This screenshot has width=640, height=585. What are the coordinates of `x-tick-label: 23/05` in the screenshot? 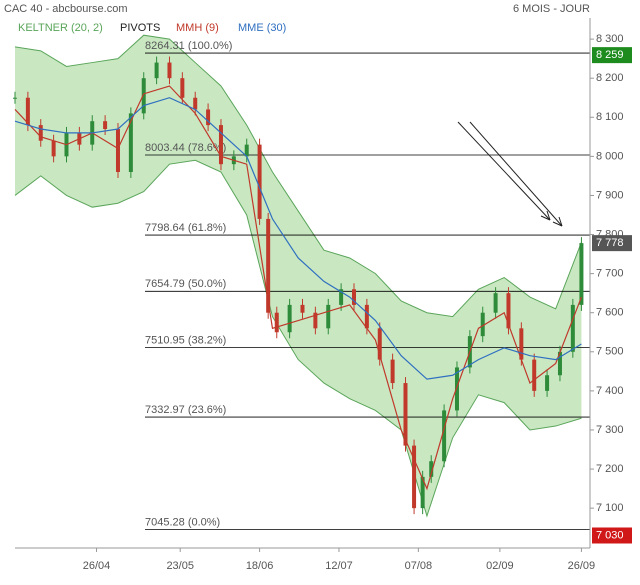 It's located at (180, 566).